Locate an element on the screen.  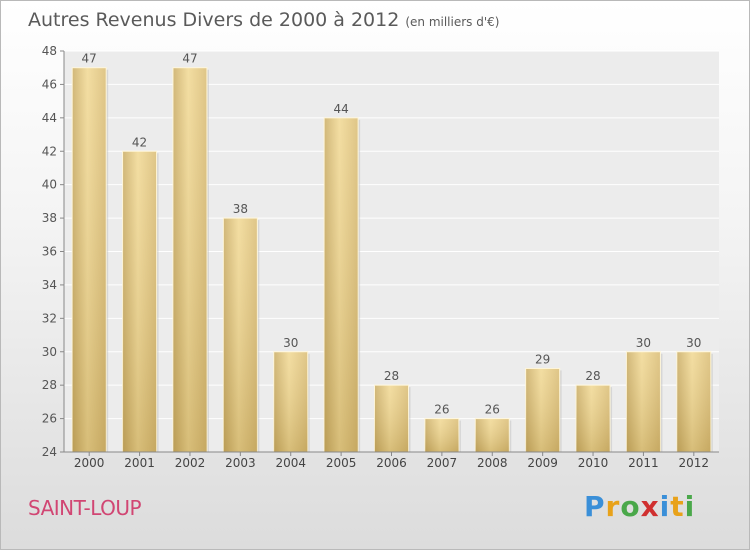
logo-letter: t is located at coordinates (677, 506).